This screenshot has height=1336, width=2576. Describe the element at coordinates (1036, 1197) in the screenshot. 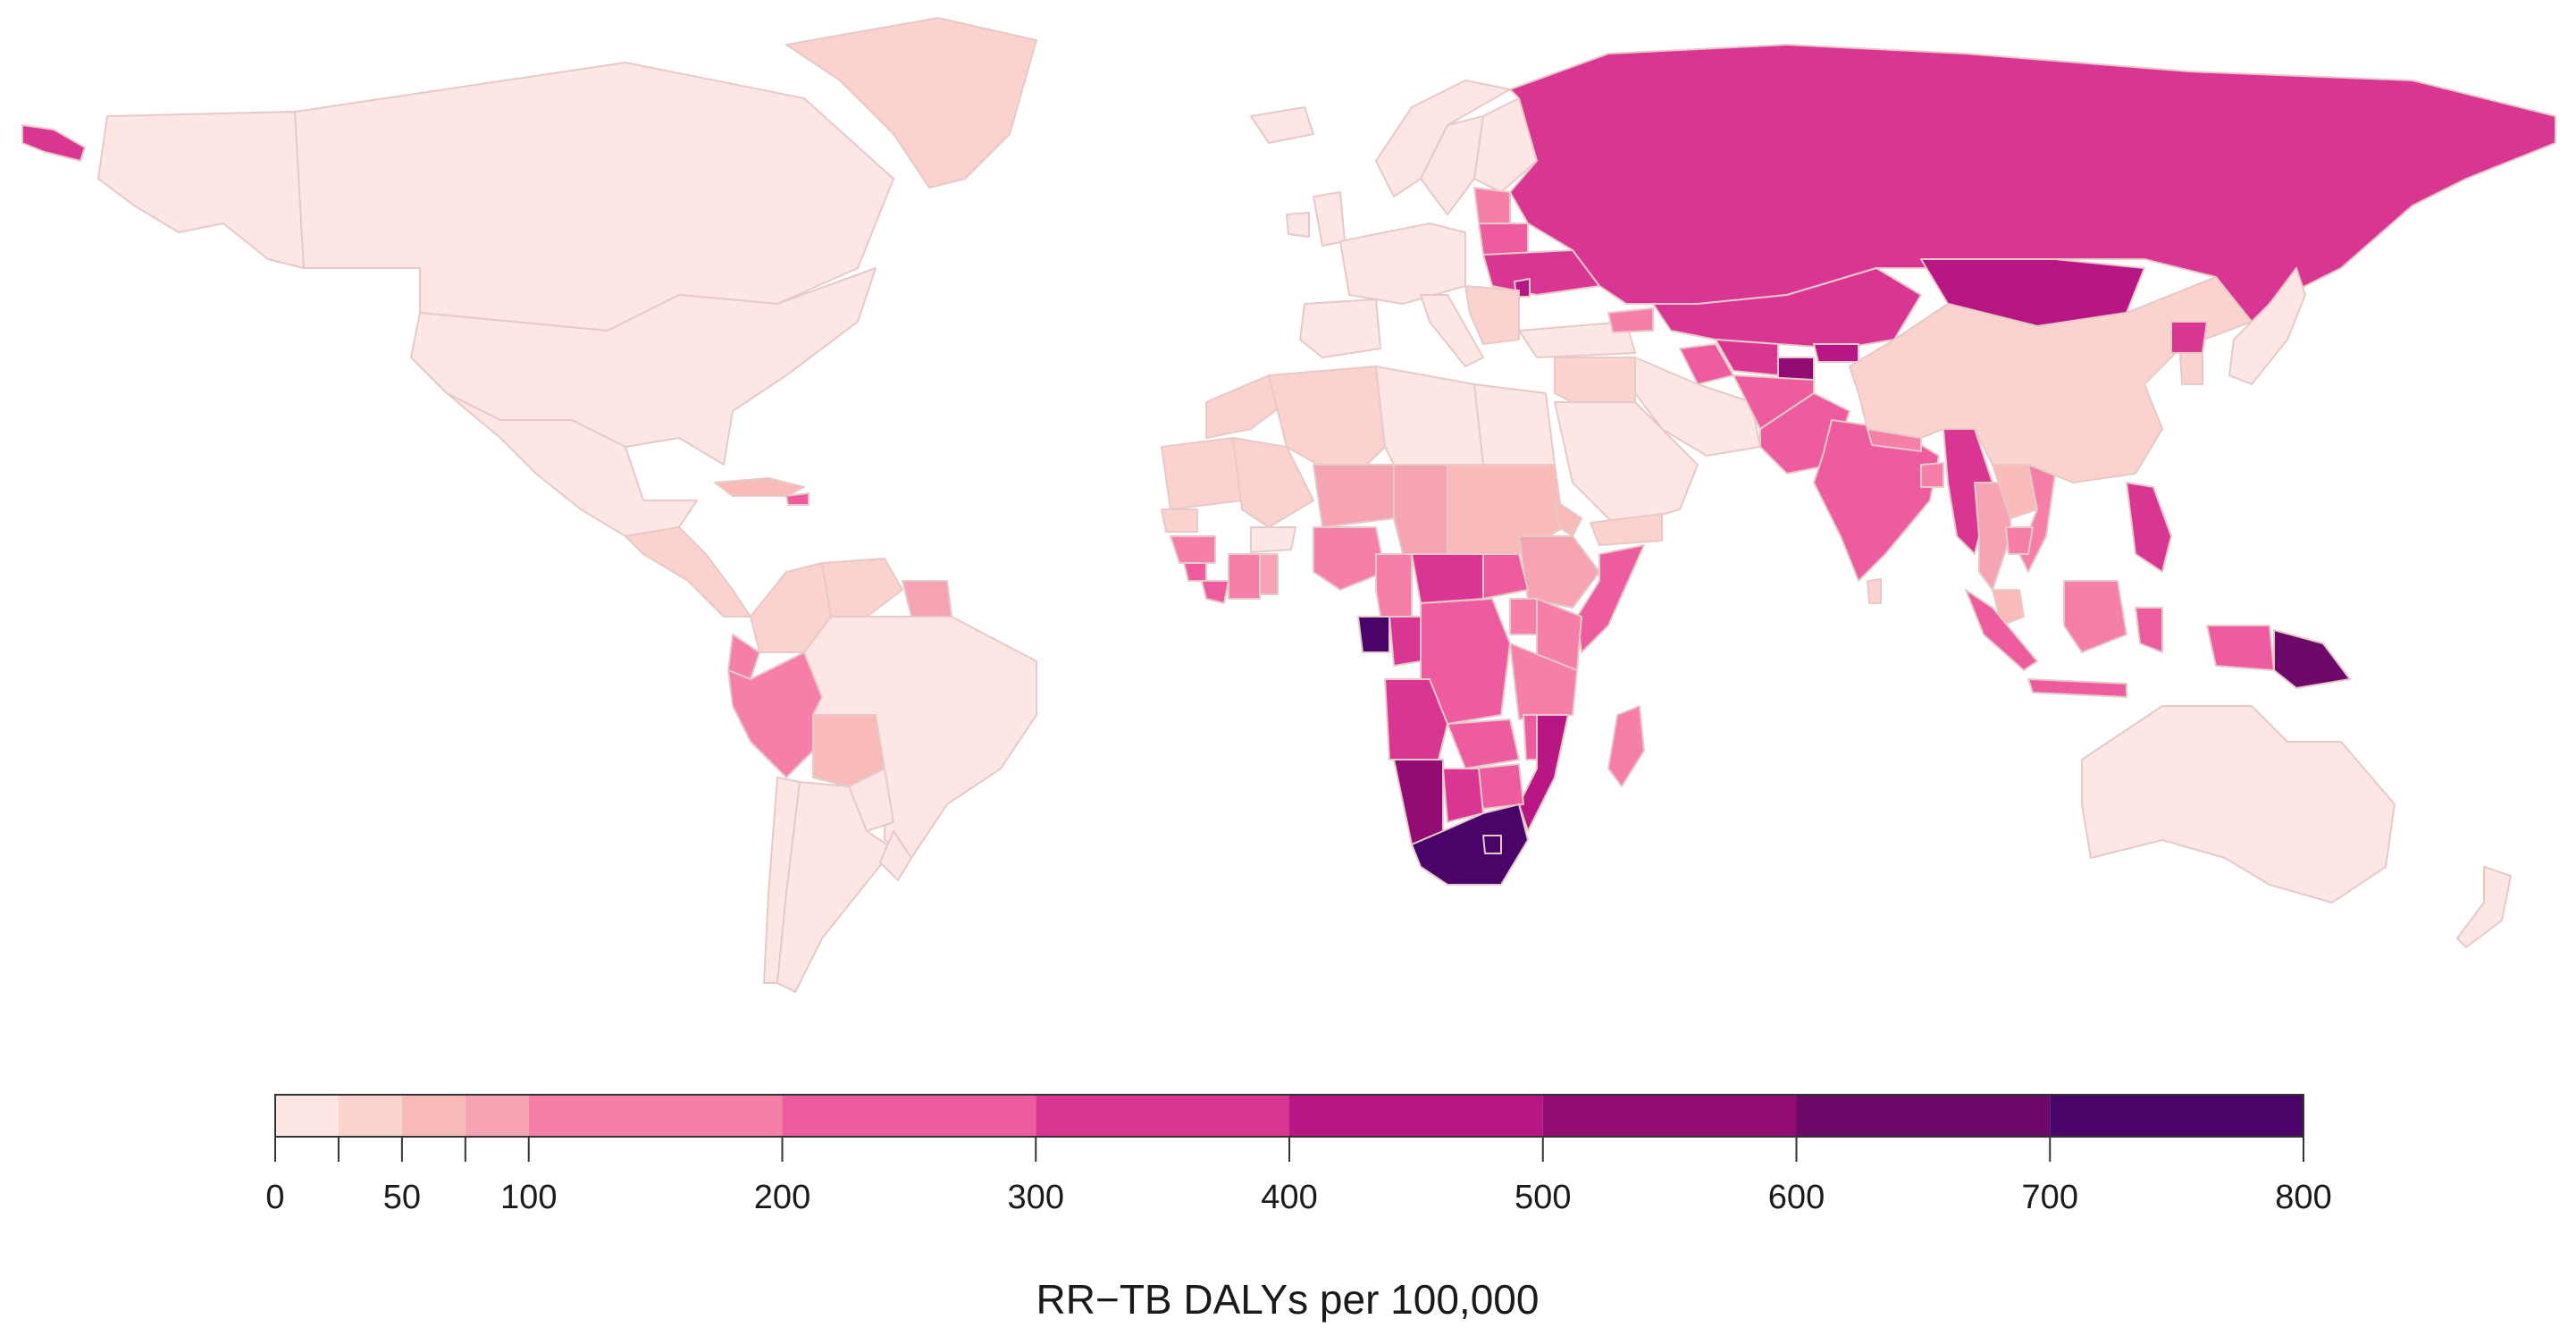

I see `legend-tick-label-300: 300` at that location.